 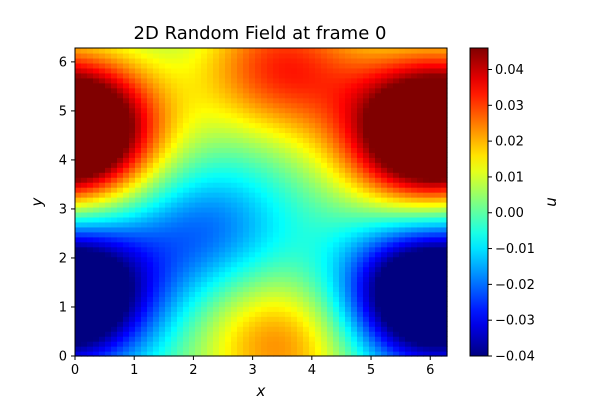 What do you see at coordinates (511, 214) in the screenshot?
I see `colorbar-ticks: −0.04−0.03−0.02−0.010.000.010.020.030.04` at bounding box center [511, 214].